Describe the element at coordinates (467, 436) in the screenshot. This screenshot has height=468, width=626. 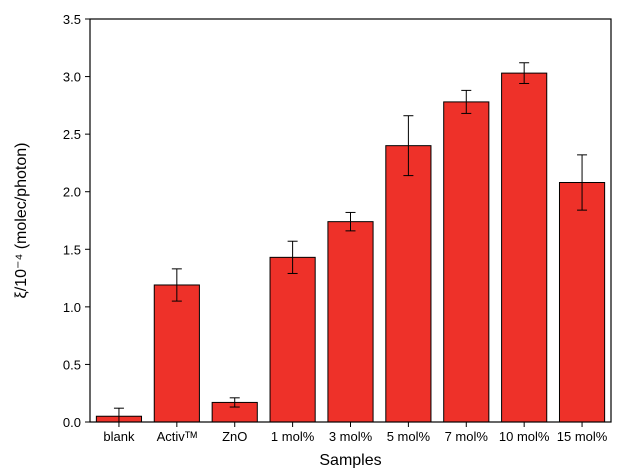
I see `x-tick-label: 7 mol%` at that location.